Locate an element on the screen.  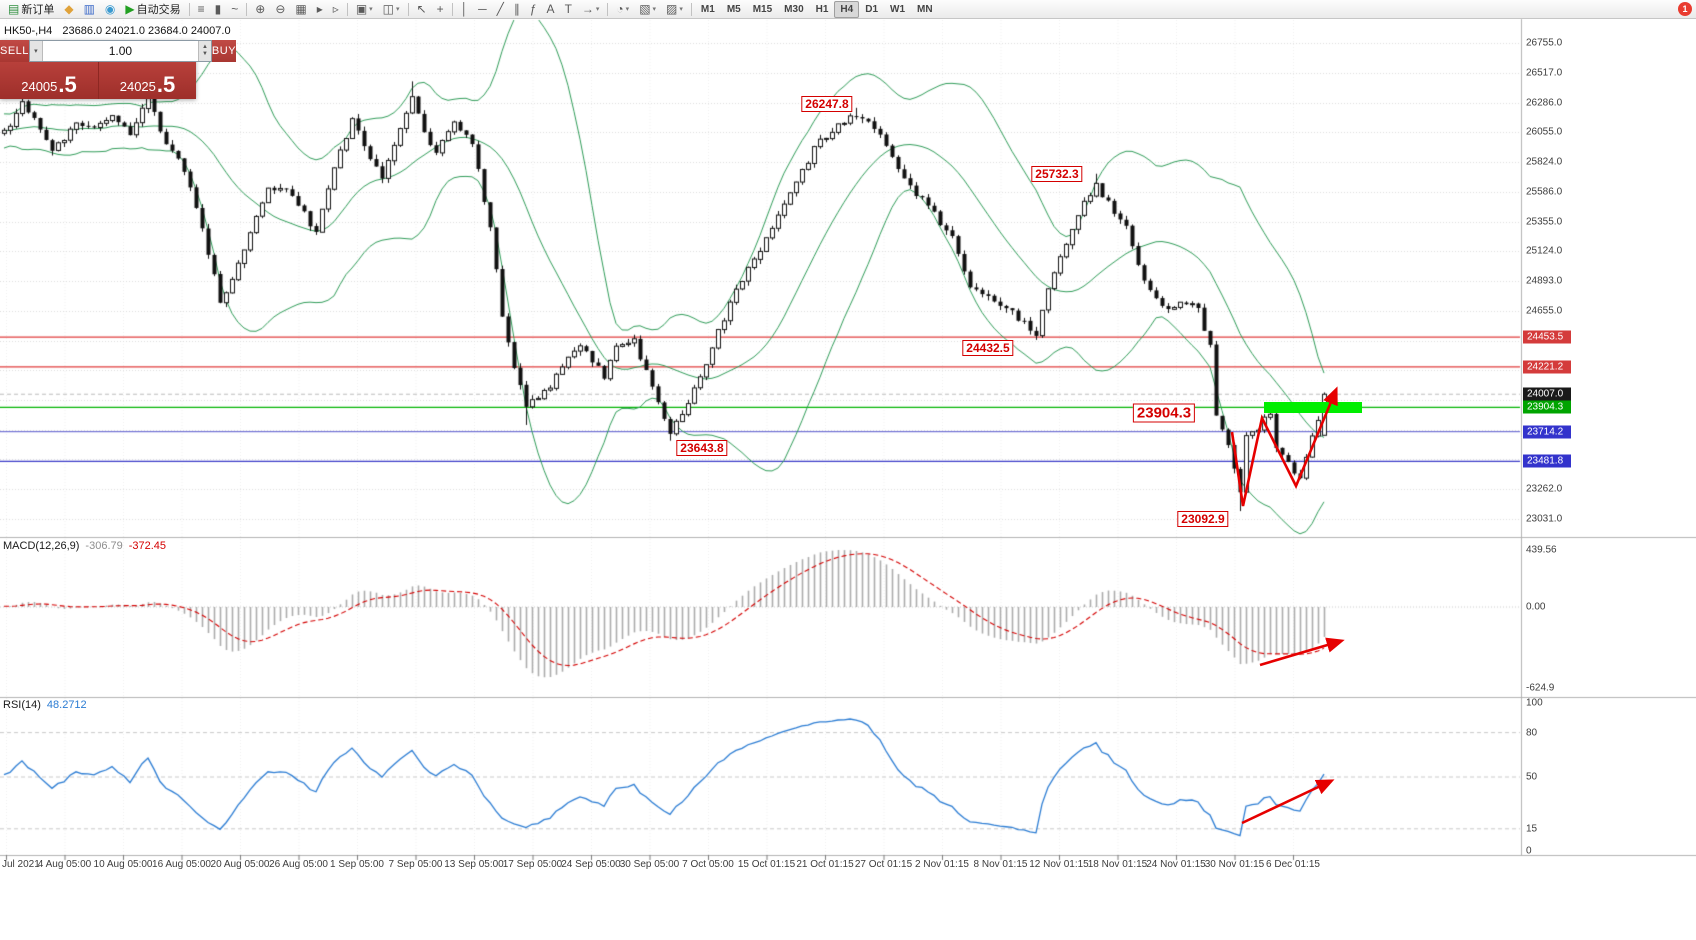
price-annotation: 26247.8 is located at coordinates (827, 104).